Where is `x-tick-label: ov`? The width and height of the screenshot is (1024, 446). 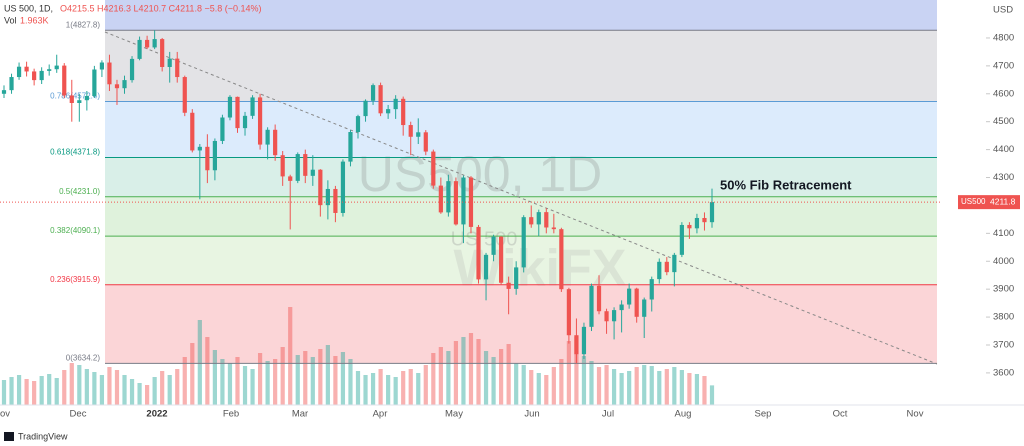
x-tick-label: ov is located at coordinates (5, 414).